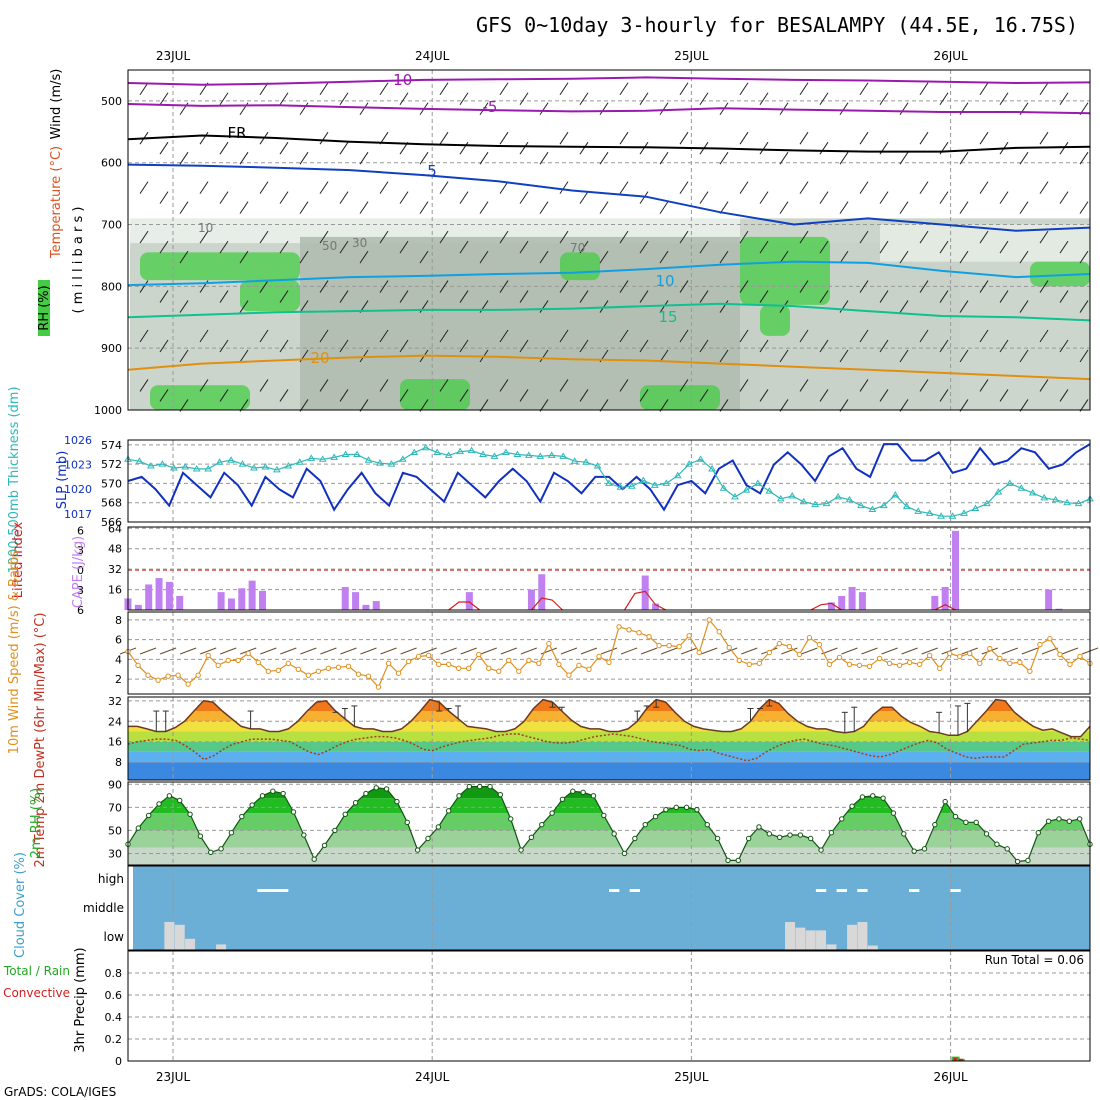 The image size is (1100, 1100). I want to click on cloud-frame, so click(609, 908).